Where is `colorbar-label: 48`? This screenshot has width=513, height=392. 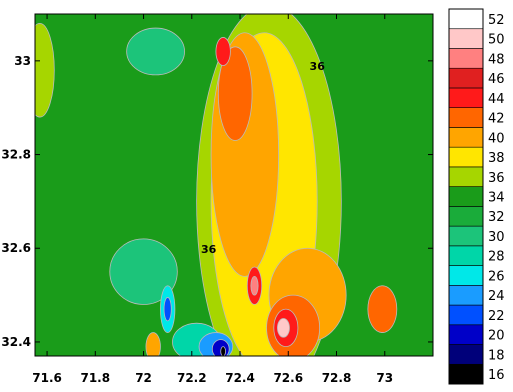
colorbar-label: 48 is located at coordinates (496, 59).